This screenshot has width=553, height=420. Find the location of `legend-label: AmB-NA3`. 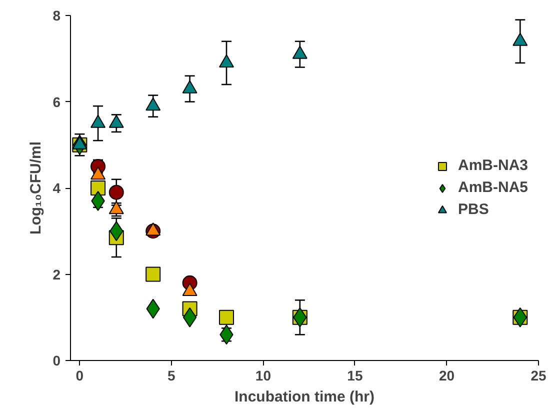

legend-label: AmB-NA3 is located at coordinates (493, 165).